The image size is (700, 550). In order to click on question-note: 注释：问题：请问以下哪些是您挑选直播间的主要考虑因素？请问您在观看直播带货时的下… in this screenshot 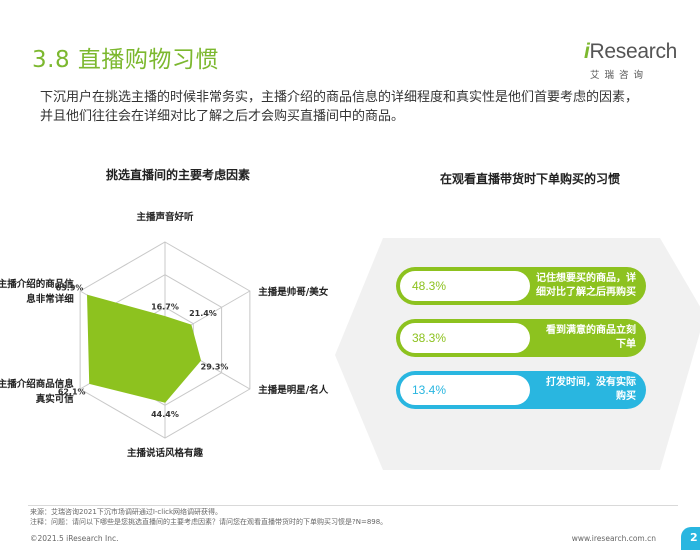, I will do `click(209, 522)`.